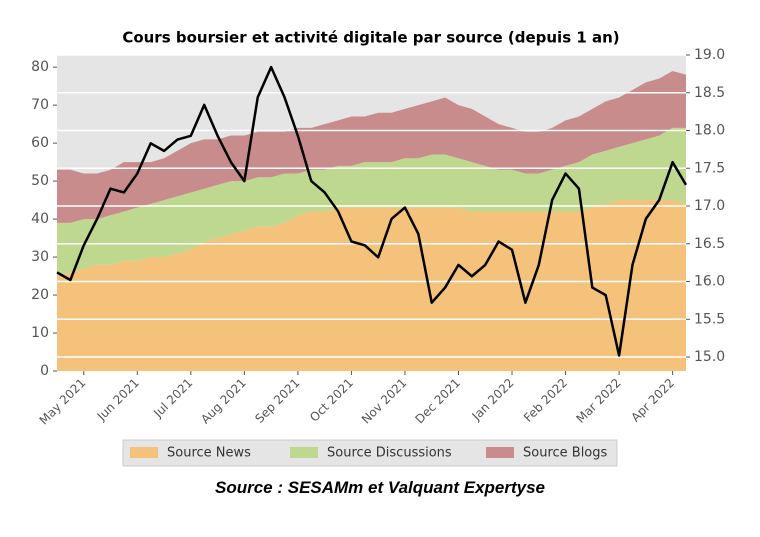  I want to click on x-tick-label: Sep 2021, so click(277, 401).